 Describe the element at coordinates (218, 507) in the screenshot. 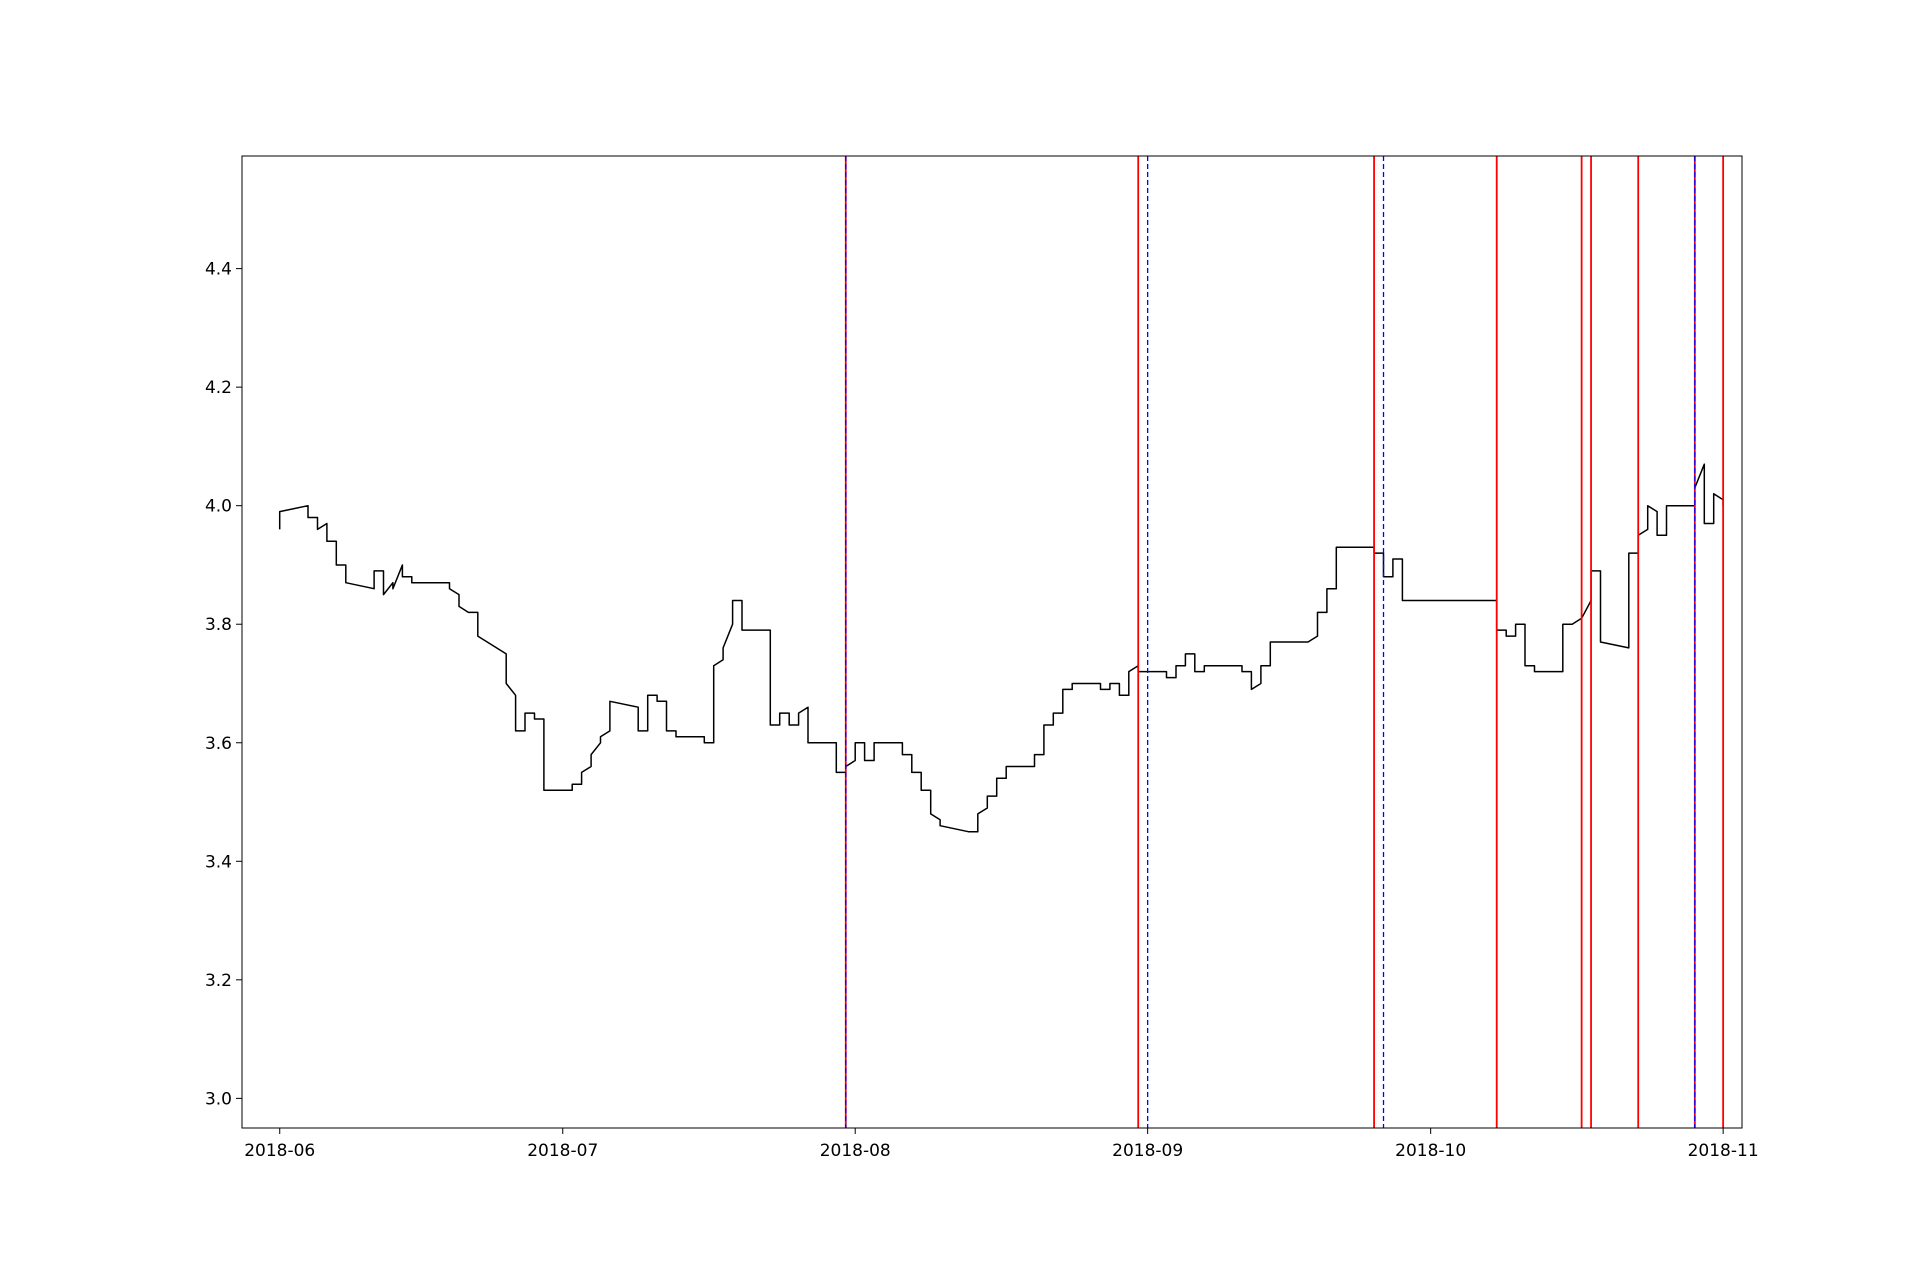

I see `y-tick-label-5: 4.0` at that location.